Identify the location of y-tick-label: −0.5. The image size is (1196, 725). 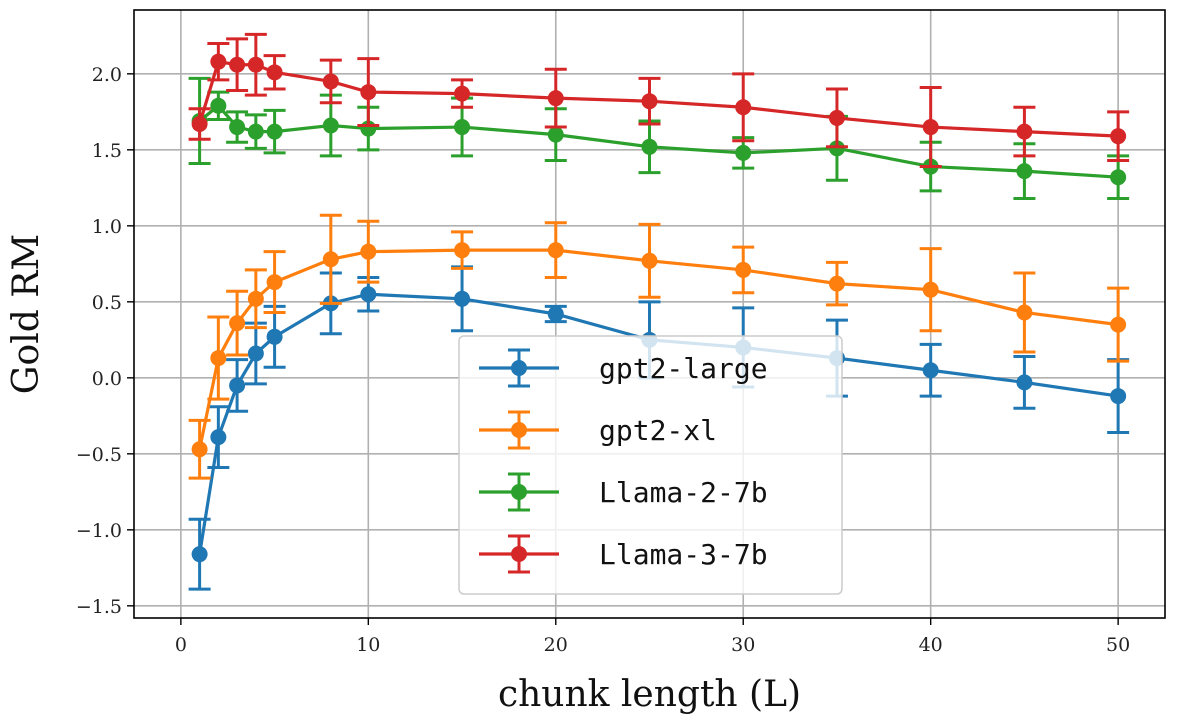
(99, 455).